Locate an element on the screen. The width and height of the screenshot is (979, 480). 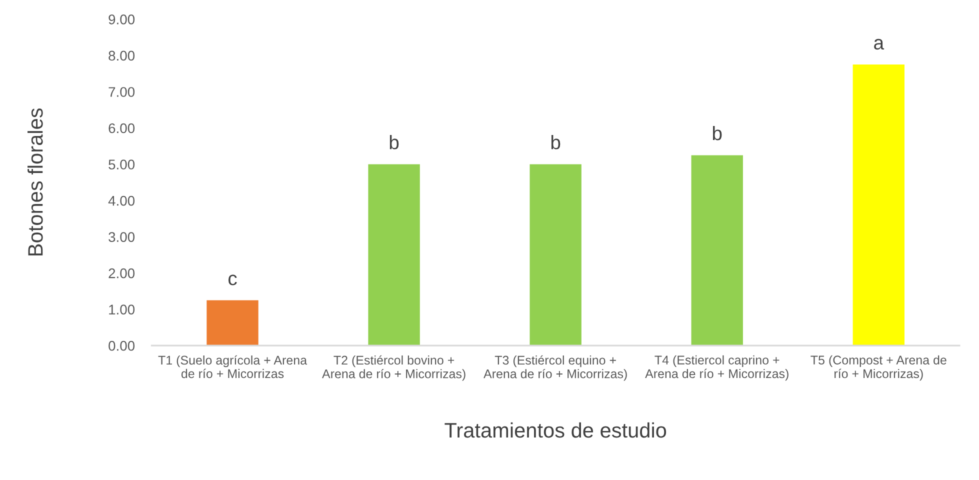
x-tick-label: T1 (Suelo agrícola + Arena de río + Micorrizas is located at coordinates (233, 366).